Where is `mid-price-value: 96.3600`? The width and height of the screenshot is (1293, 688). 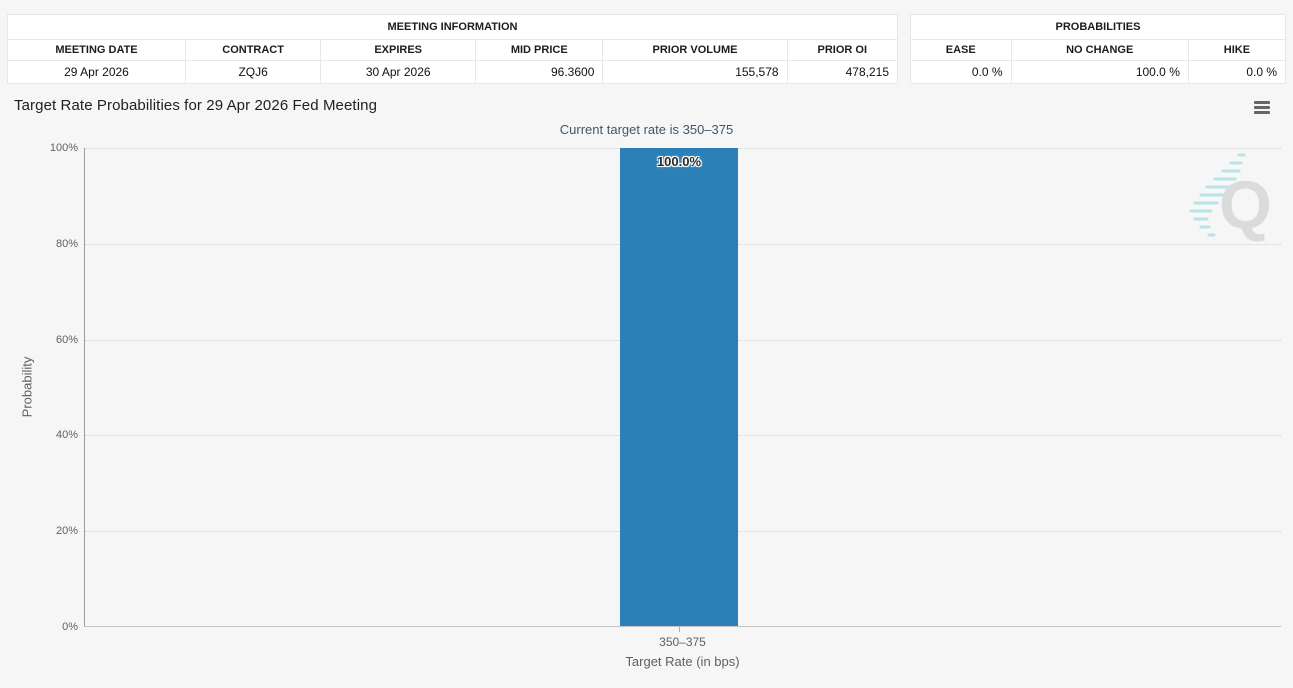
mid-price-value: 96.3600 is located at coordinates (539, 72).